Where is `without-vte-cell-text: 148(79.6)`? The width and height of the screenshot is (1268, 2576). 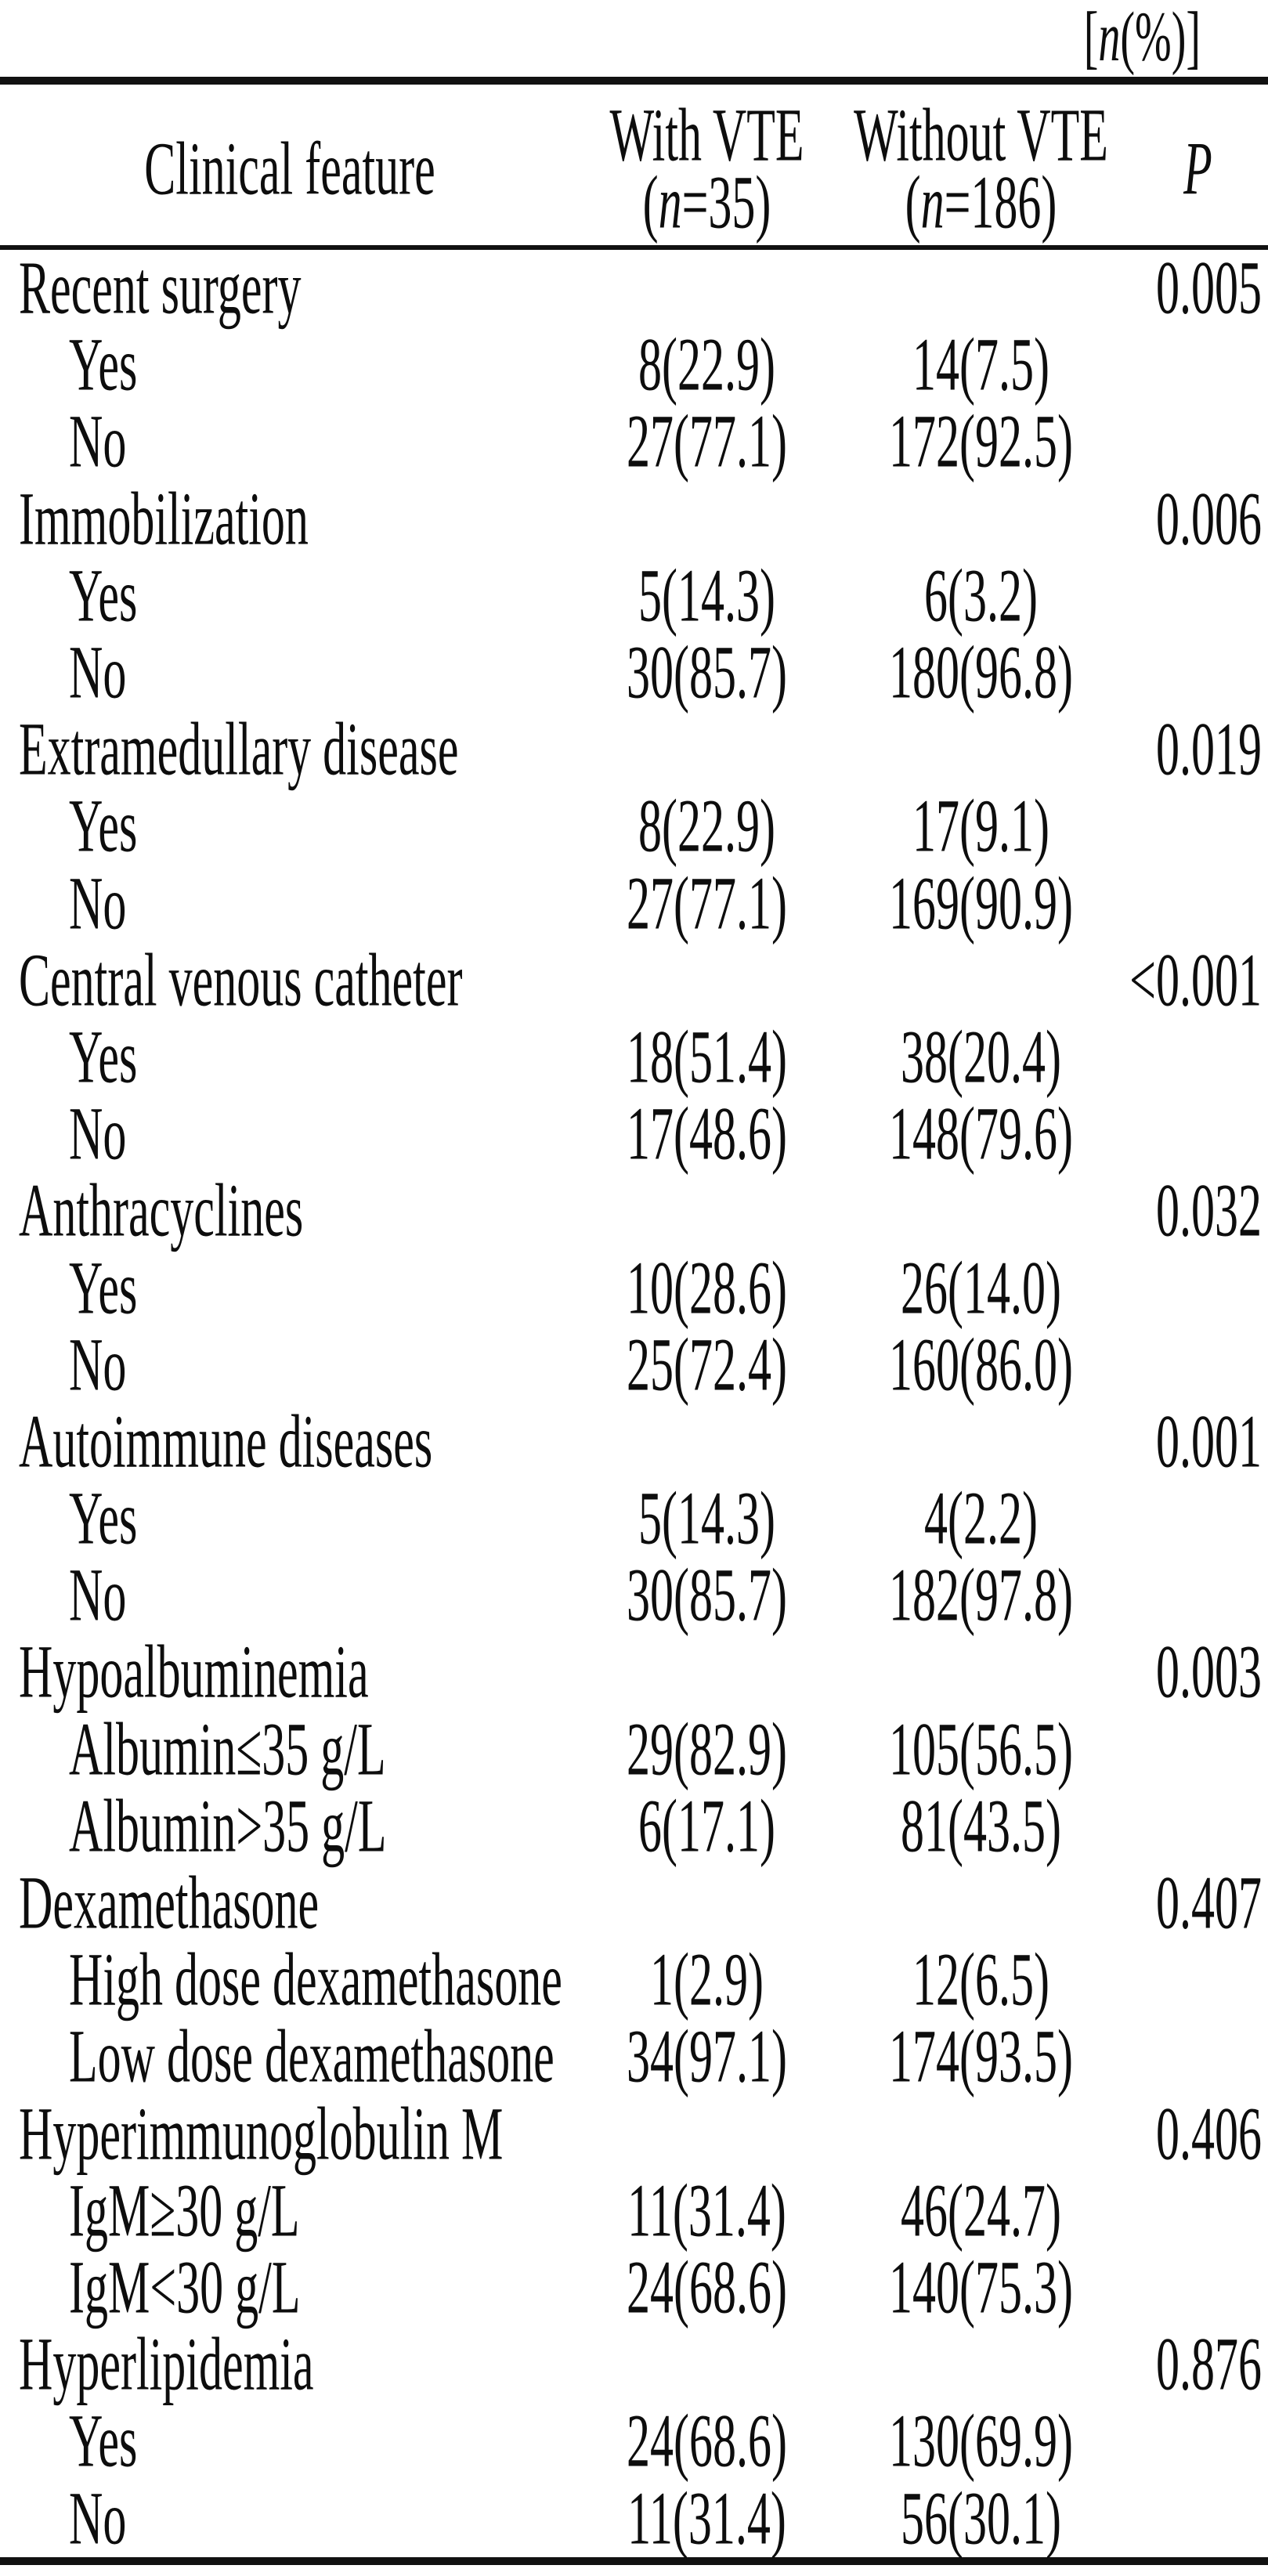 without-vte-cell-text: 148(79.6) is located at coordinates (981, 1134).